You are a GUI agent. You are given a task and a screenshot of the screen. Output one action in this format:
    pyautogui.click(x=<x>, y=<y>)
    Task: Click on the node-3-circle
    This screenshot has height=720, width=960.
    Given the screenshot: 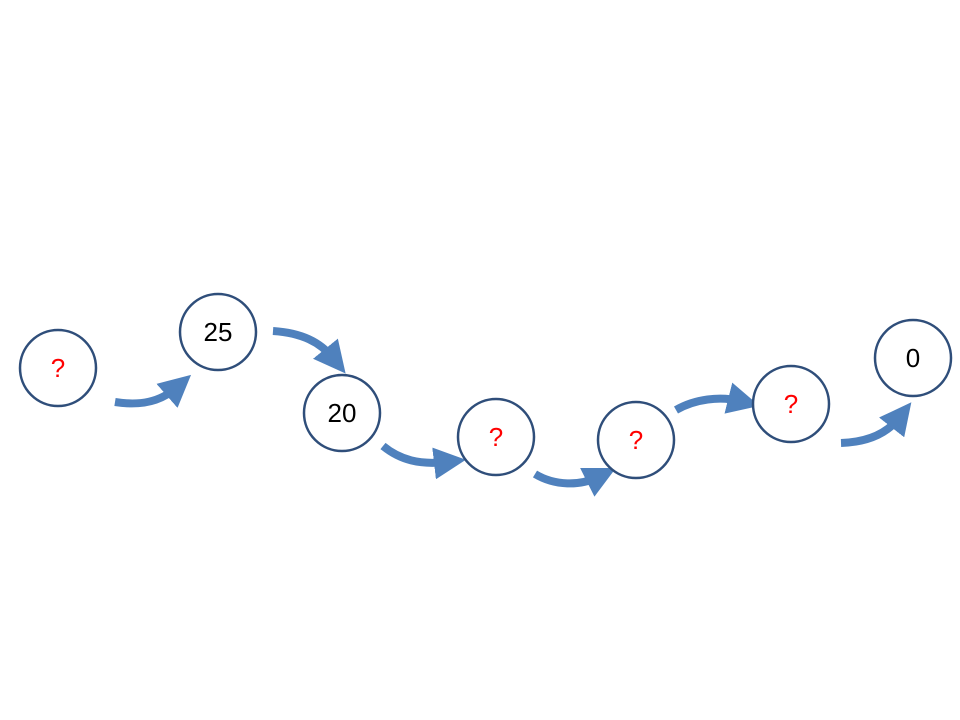 What is the action you would take?
    pyautogui.click(x=342, y=413)
    